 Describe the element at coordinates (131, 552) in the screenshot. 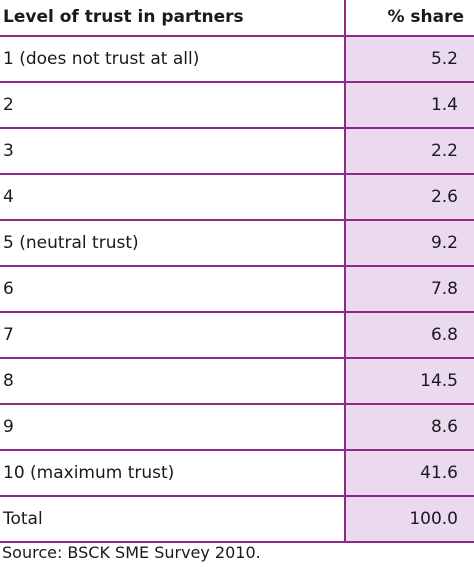

I see `source-note: Source: BSCK SME Survey 2010.` at that location.